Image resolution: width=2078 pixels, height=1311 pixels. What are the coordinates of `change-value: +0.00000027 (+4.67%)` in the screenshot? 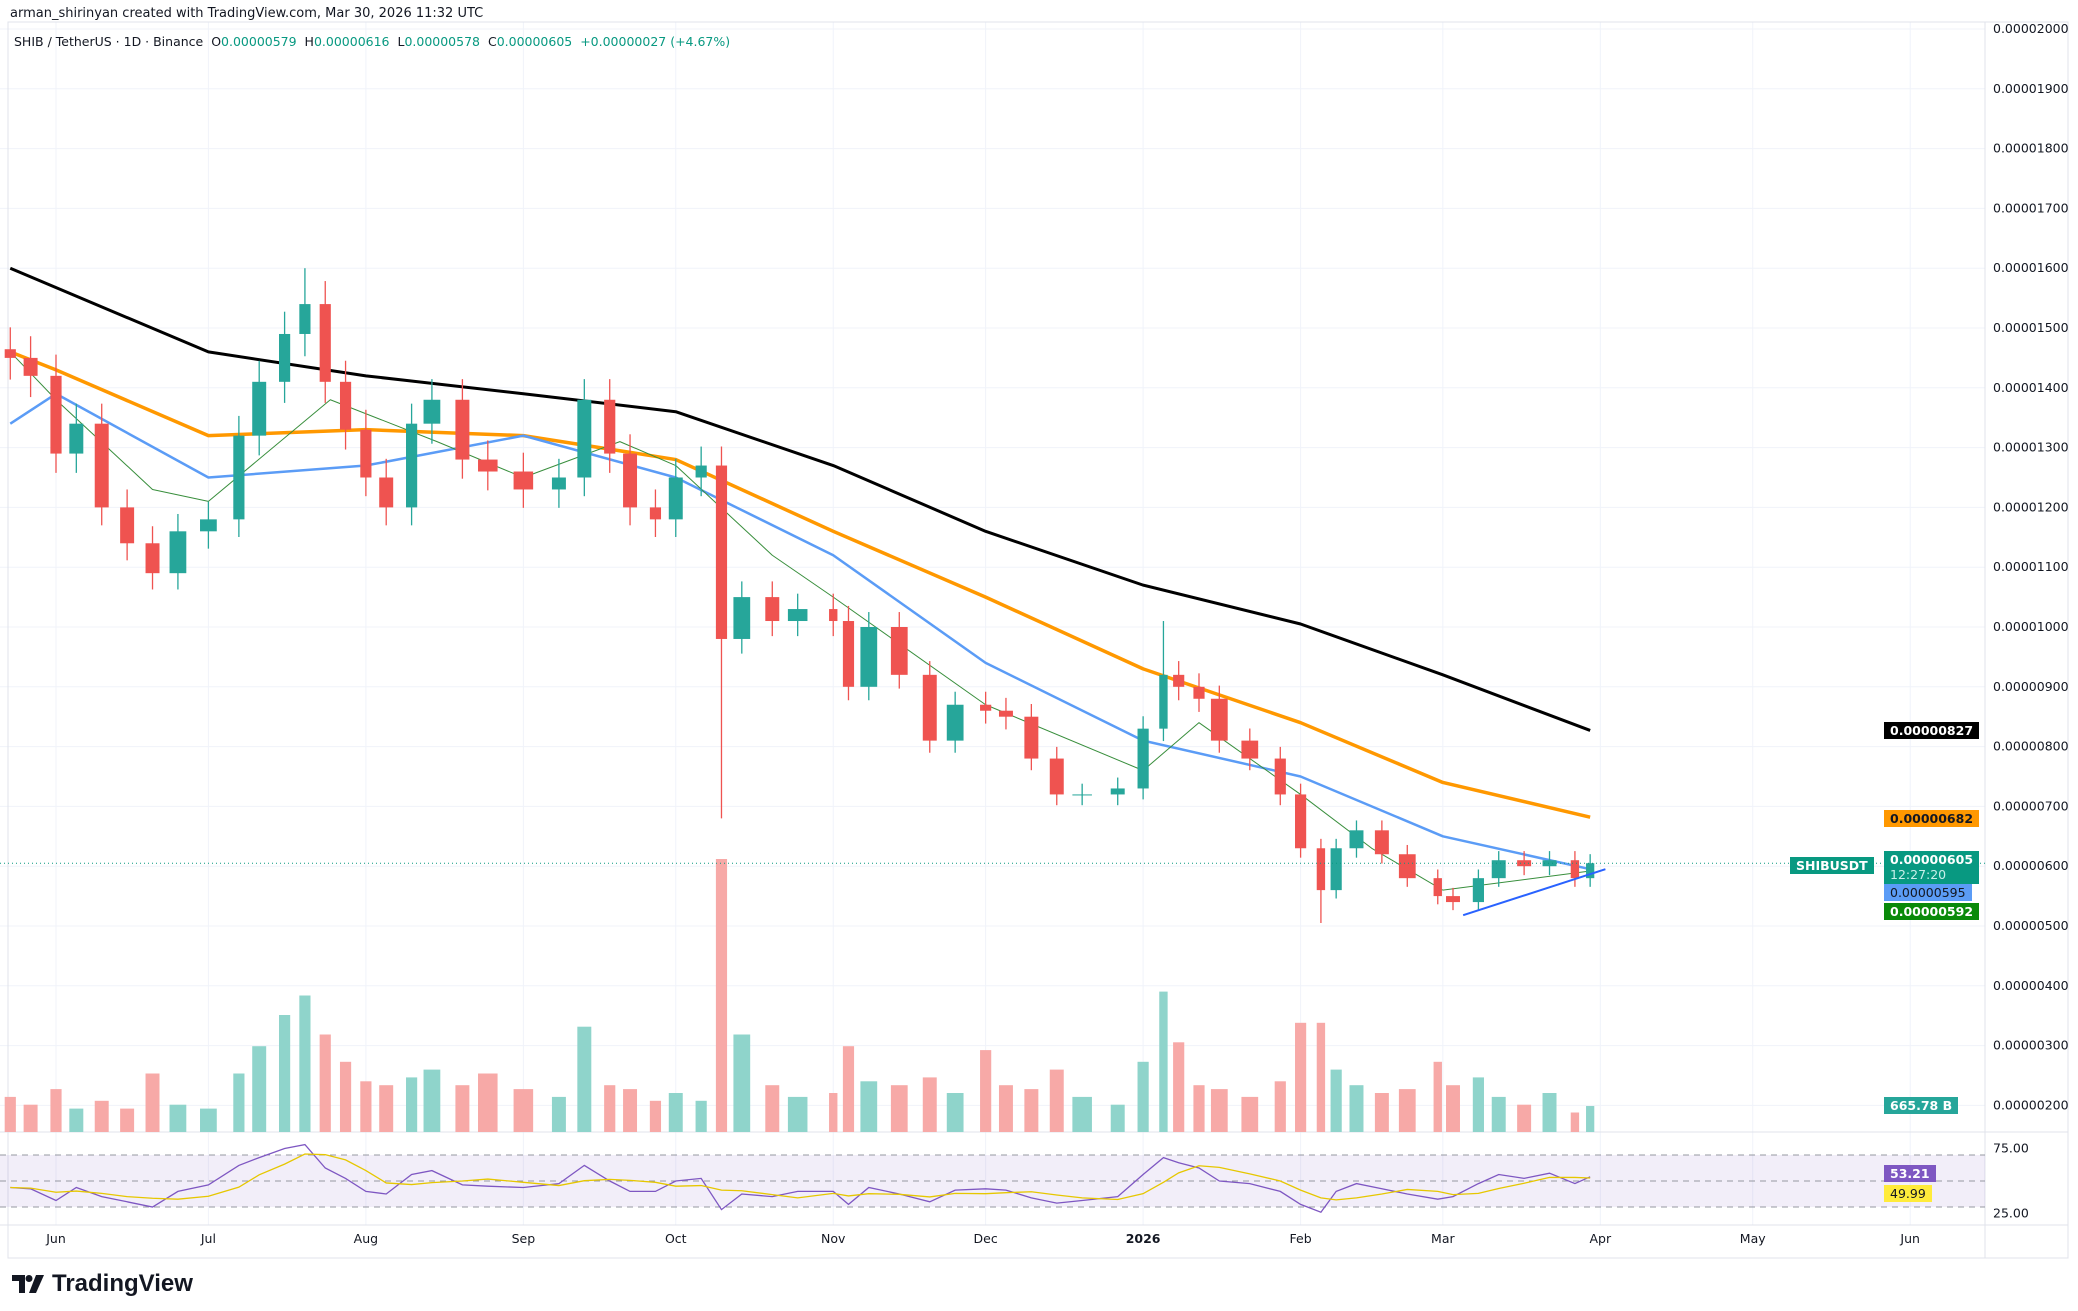 It's located at (655, 41).